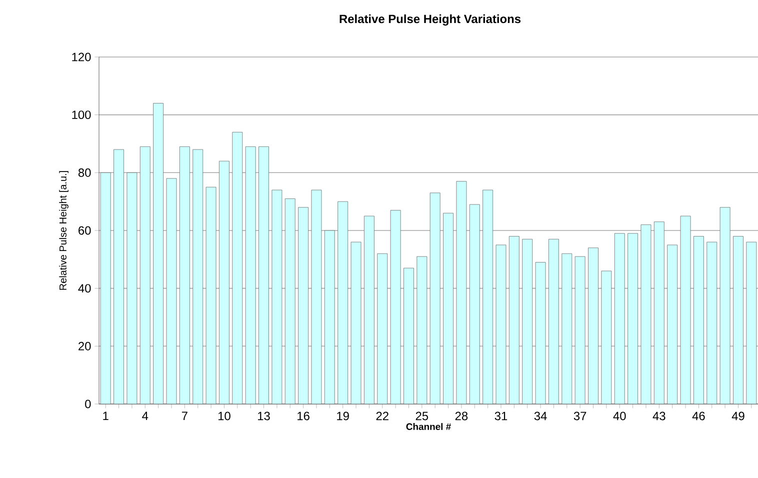  Describe the element at coordinates (738, 416) in the screenshot. I see `x-tick-label: 49` at that location.